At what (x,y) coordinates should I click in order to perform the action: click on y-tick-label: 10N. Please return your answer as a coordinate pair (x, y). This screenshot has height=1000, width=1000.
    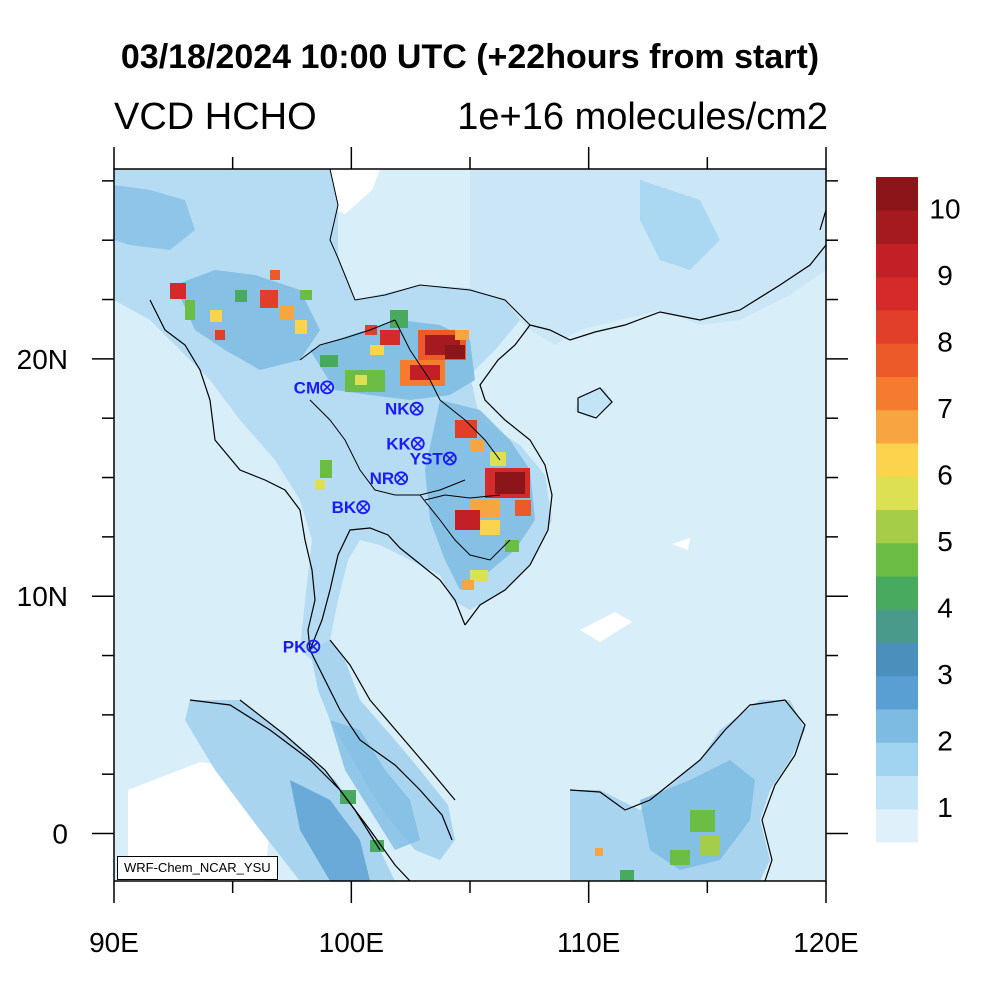
    Looking at the image, I should click on (42, 596).